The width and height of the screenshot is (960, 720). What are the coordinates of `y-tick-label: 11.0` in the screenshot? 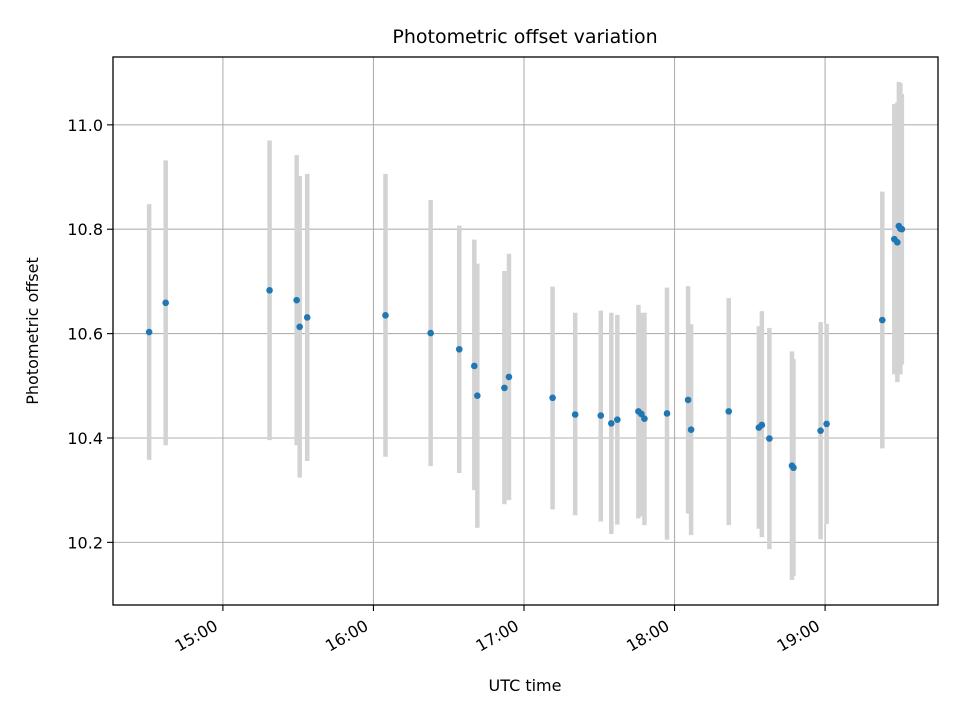 It's located at (85, 125).